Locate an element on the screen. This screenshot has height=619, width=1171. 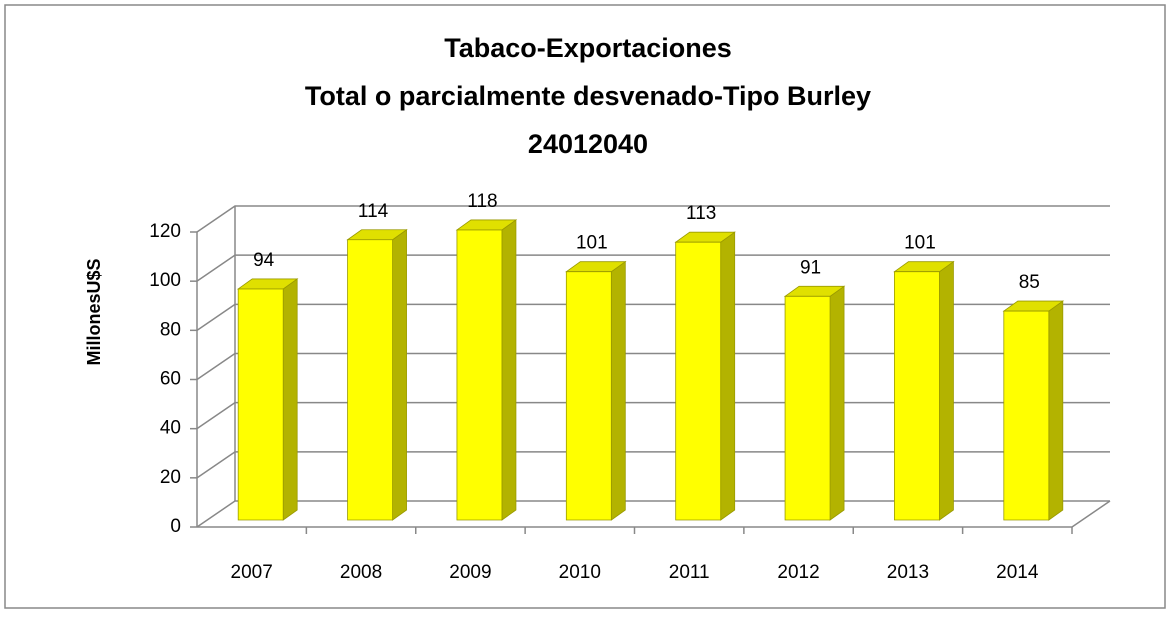
x-tick-label: 2008 is located at coordinates (361, 572).